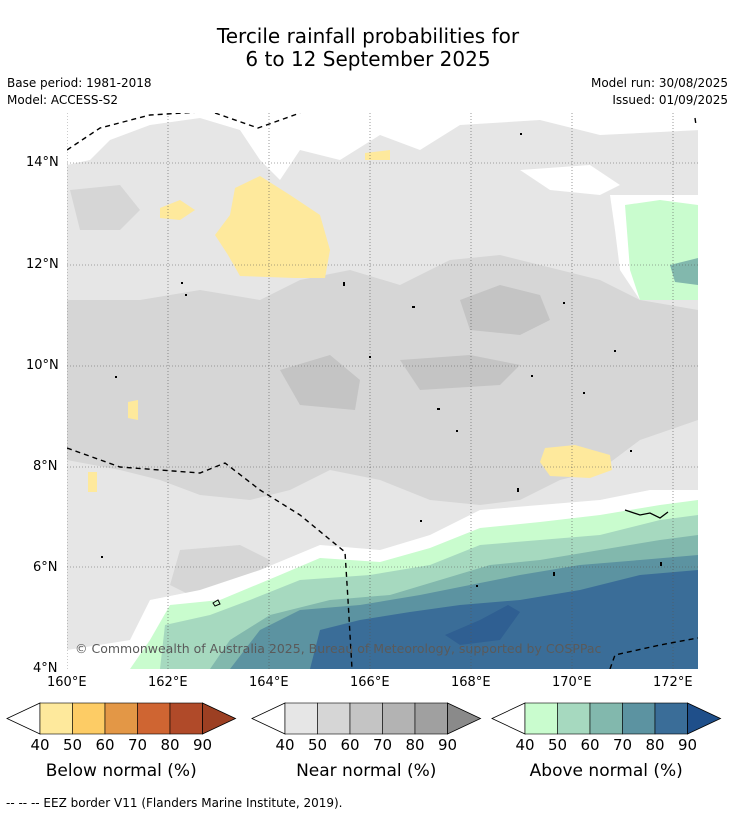 The width and height of the screenshot is (736, 816). Describe the element at coordinates (42, 365) in the screenshot. I see `lat-tick: 10°N` at that location.